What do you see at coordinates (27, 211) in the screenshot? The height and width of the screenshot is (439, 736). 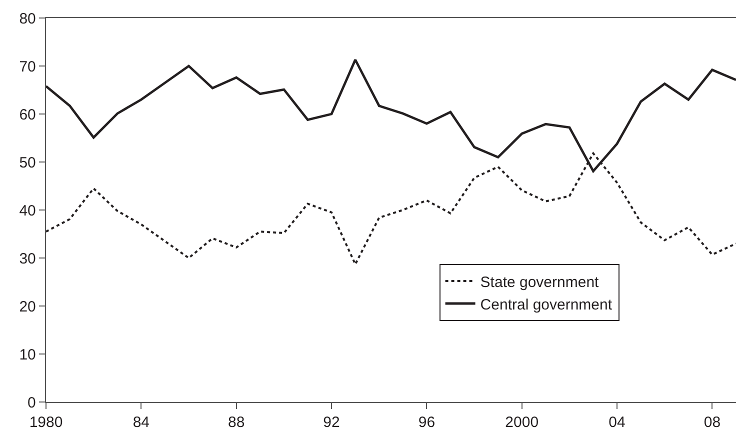 I see `y-tick-label: 40` at bounding box center [27, 211].